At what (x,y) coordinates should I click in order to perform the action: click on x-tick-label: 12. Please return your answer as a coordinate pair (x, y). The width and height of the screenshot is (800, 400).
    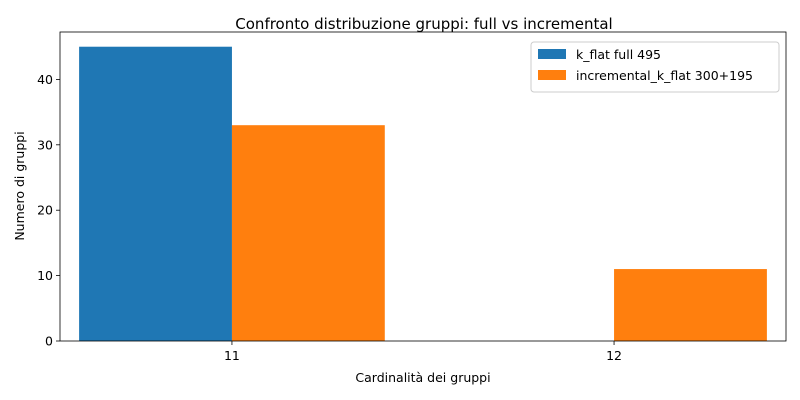
    Looking at the image, I should click on (614, 355).